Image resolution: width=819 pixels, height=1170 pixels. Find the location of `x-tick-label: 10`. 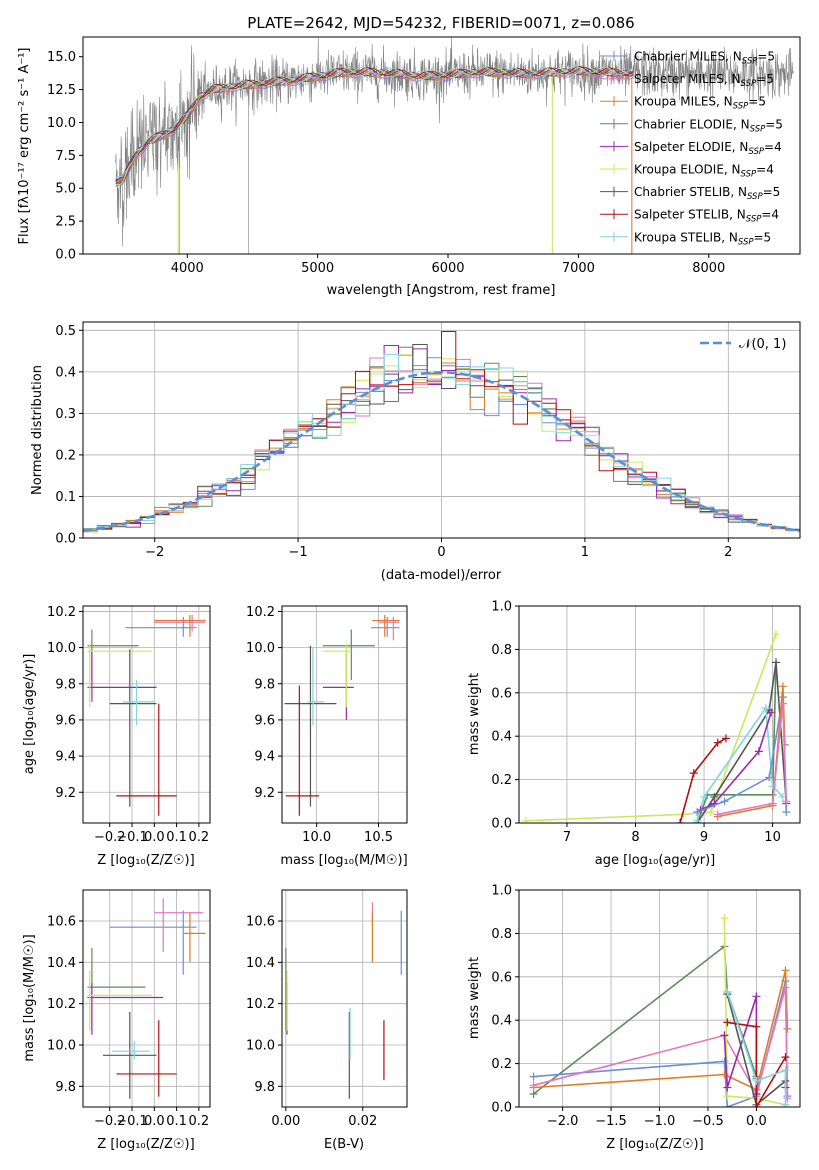

x-tick-label: 10 is located at coordinates (772, 837).